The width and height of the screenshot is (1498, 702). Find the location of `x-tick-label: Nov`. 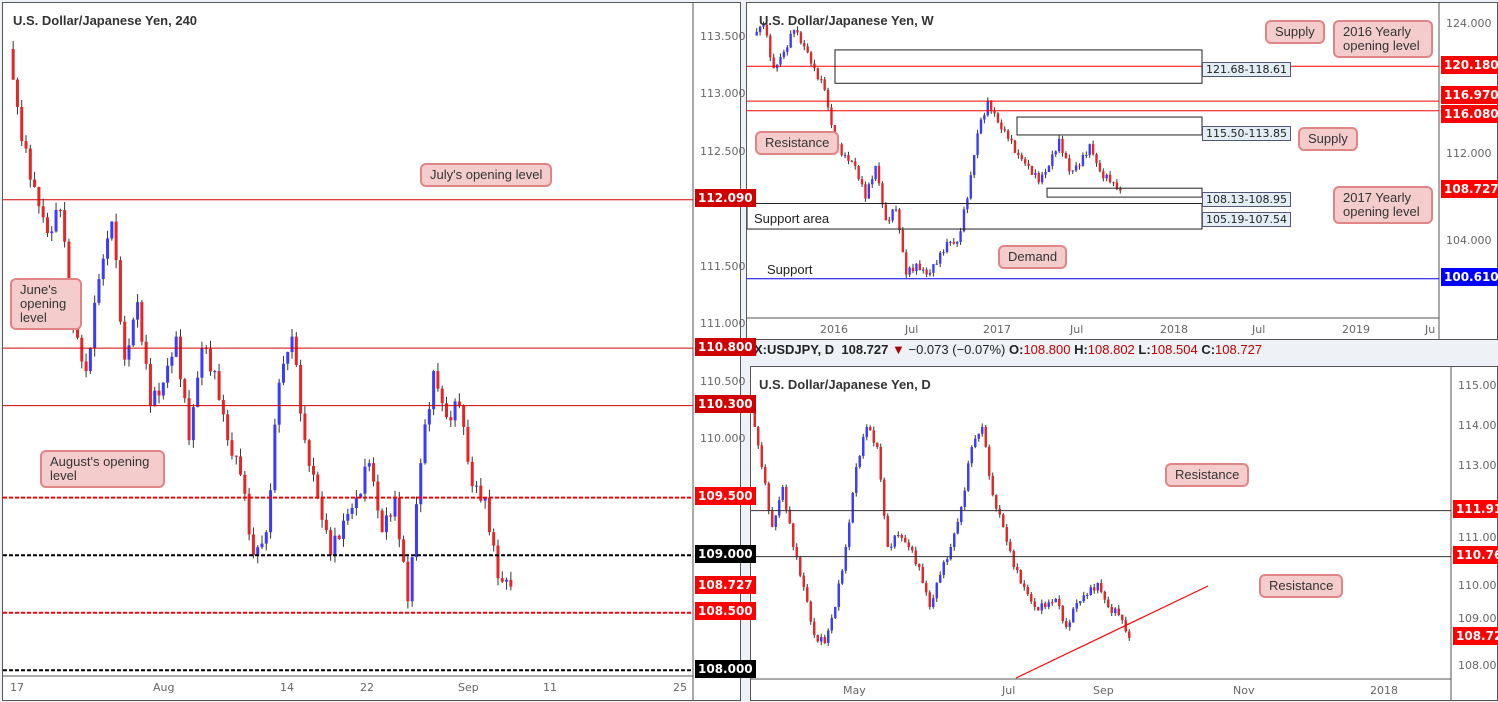

x-tick-label: Nov is located at coordinates (1244, 690).